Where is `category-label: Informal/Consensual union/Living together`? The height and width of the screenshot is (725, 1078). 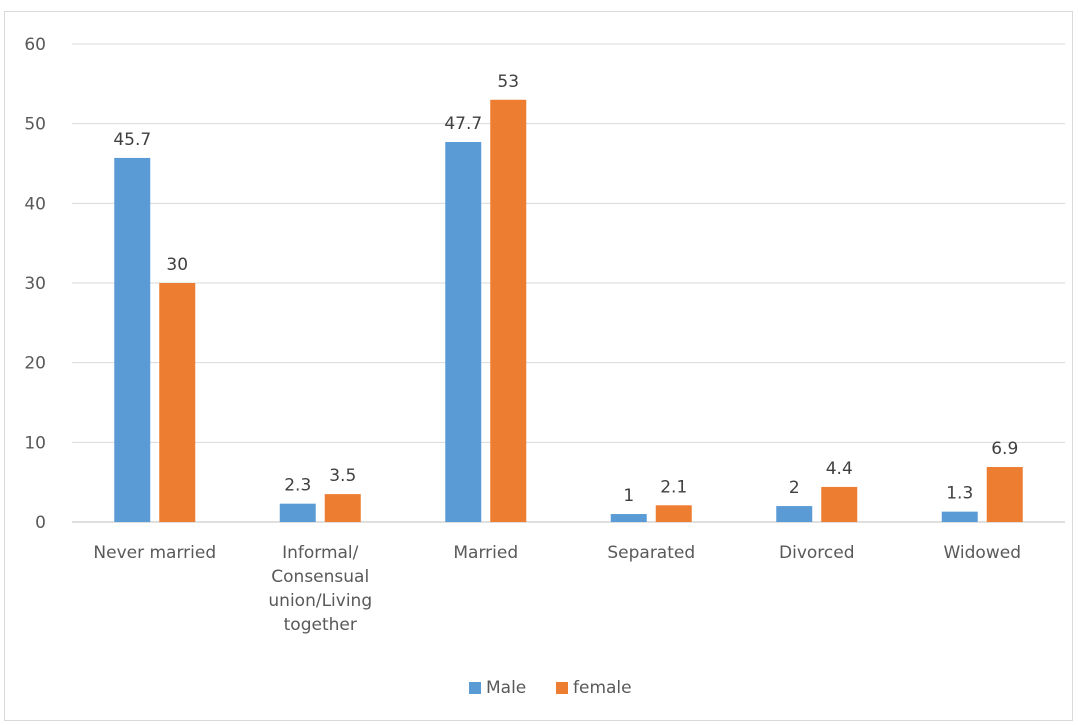 category-label: Informal/Consensual union/Living together is located at coordinates (320, 589).